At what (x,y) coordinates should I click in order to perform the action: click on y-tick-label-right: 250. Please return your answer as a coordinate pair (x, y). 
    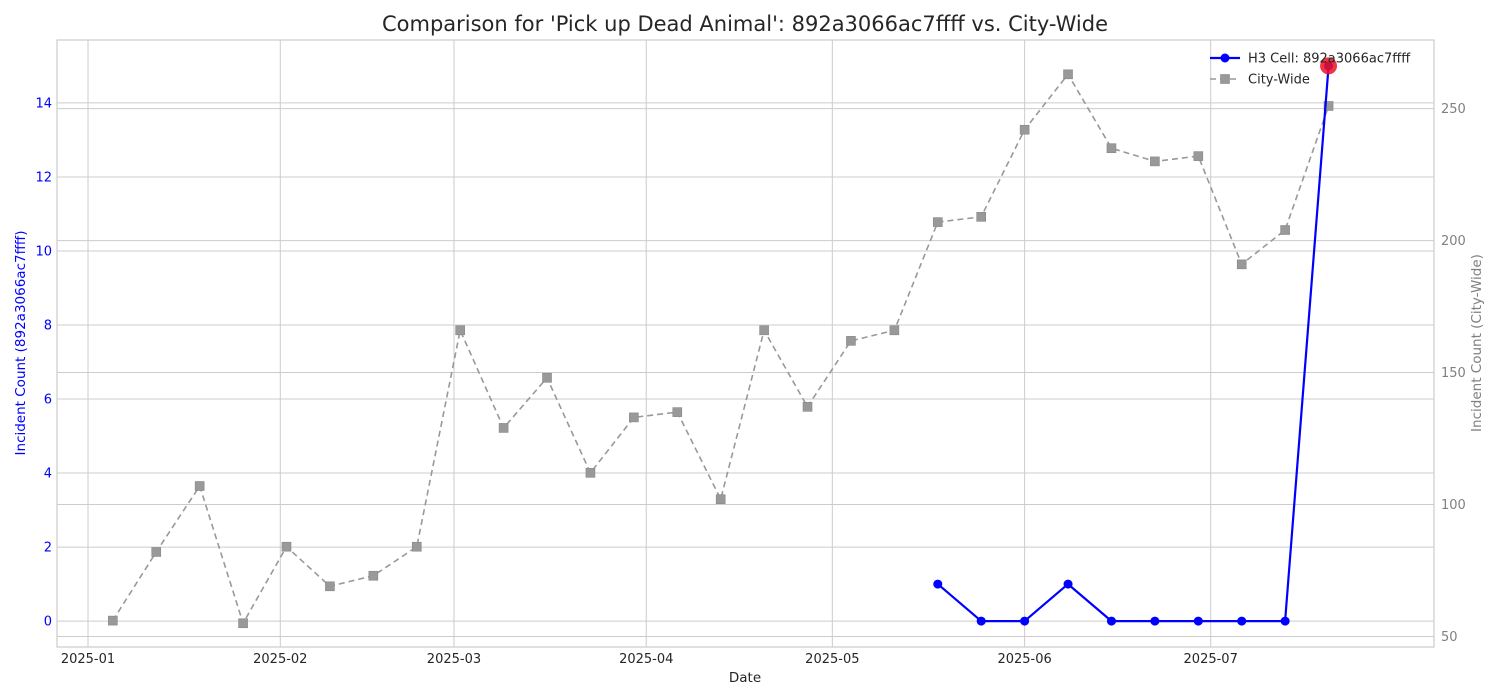
    Looking at the image, I should click on (1453, 109).